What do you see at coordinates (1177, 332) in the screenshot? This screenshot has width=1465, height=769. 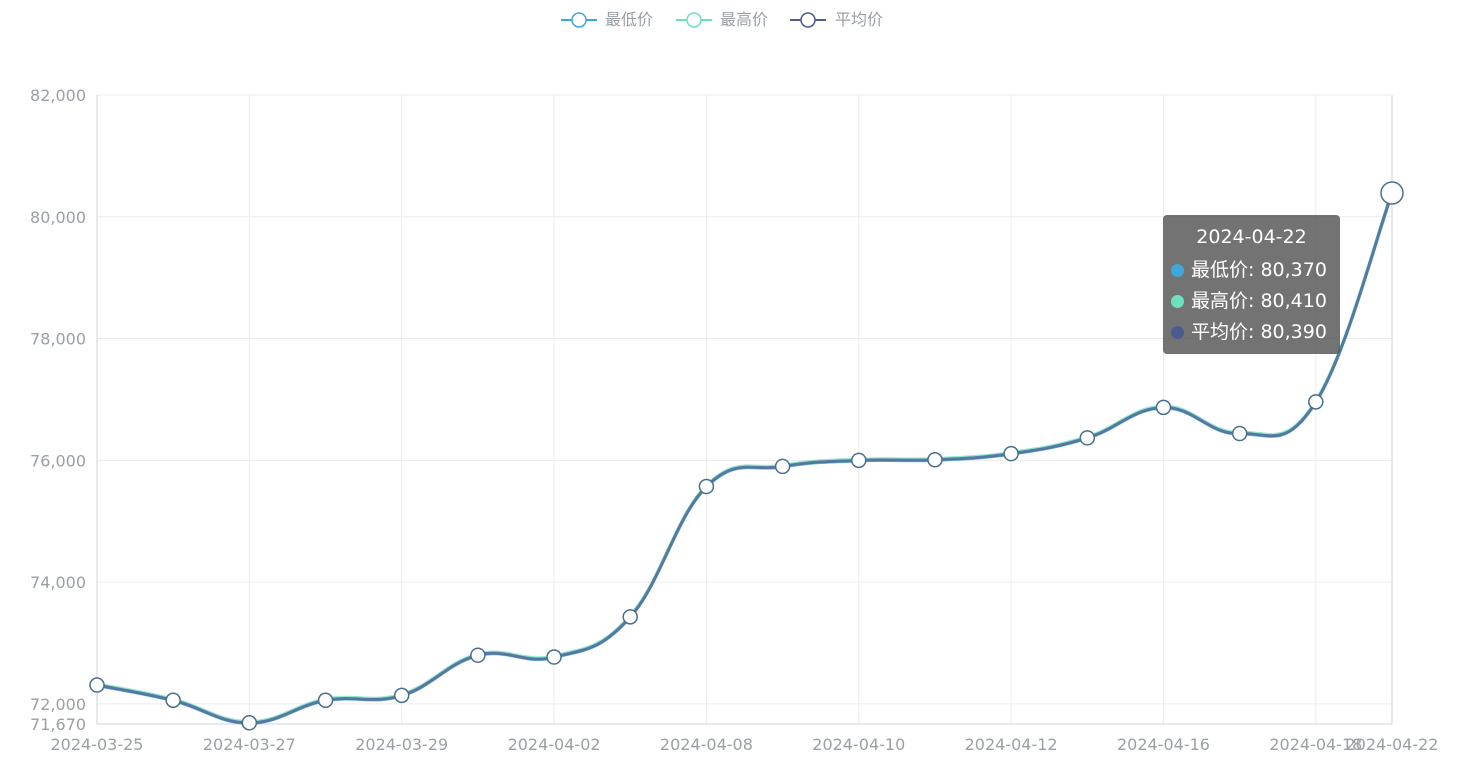 I see `tooltip-dot-avg` at bounding box center [1177, 332].